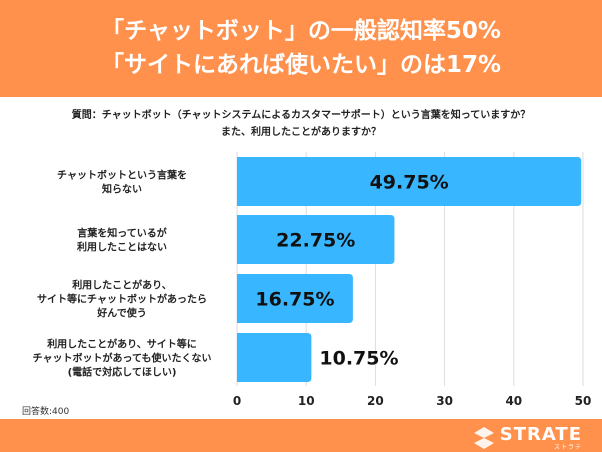 This screenshot has width=602, height=452. I want to click on category-label: チャットボットがあっても使いたくない, so click(122, 358).